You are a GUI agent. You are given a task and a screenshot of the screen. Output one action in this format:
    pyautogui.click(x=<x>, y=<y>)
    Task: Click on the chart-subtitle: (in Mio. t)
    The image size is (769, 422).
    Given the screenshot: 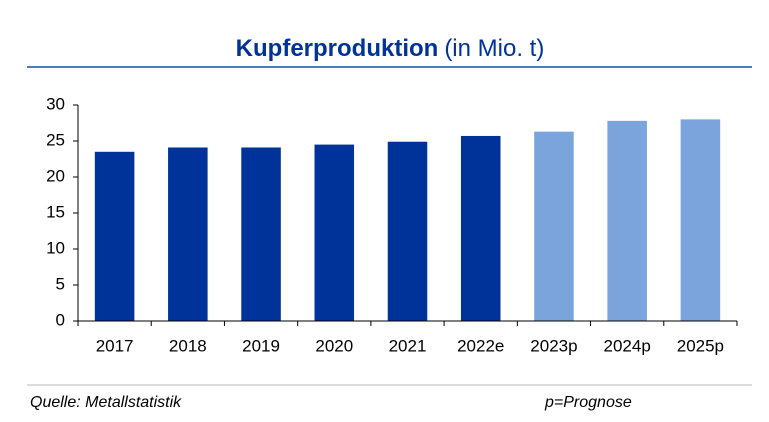 What is the action you would take?
    pyautogui.click(x=494, y=48)
    